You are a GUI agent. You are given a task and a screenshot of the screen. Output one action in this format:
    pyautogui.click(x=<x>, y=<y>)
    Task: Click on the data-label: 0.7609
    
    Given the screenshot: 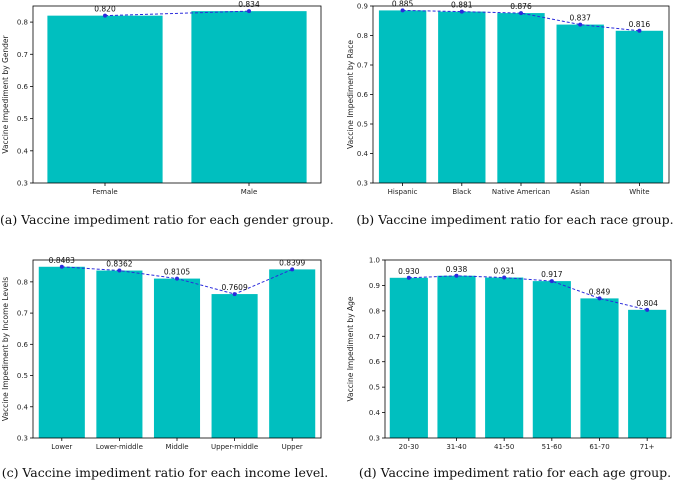 What is the action you would take?
    pyautogui.click(x=234, y=287)
    